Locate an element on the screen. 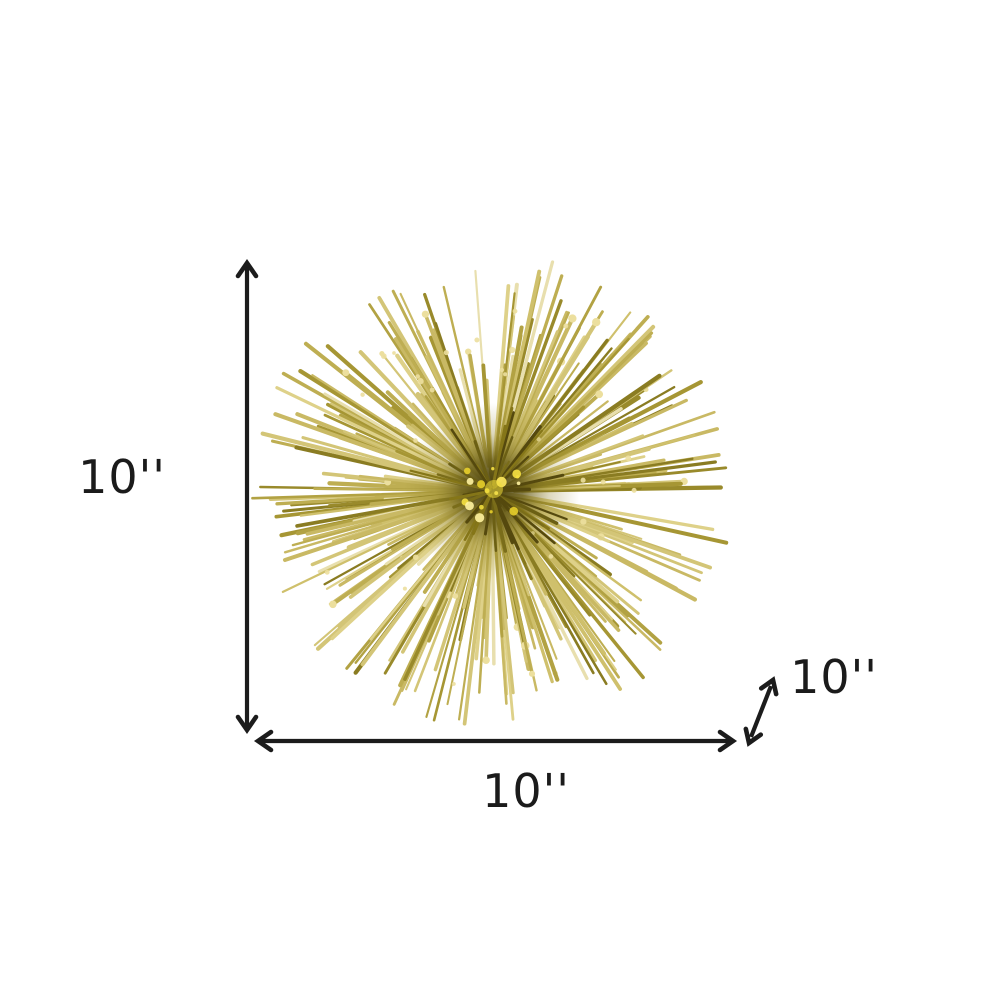  depth-dimension-label: 10'' is located at coordinates (834, 677).